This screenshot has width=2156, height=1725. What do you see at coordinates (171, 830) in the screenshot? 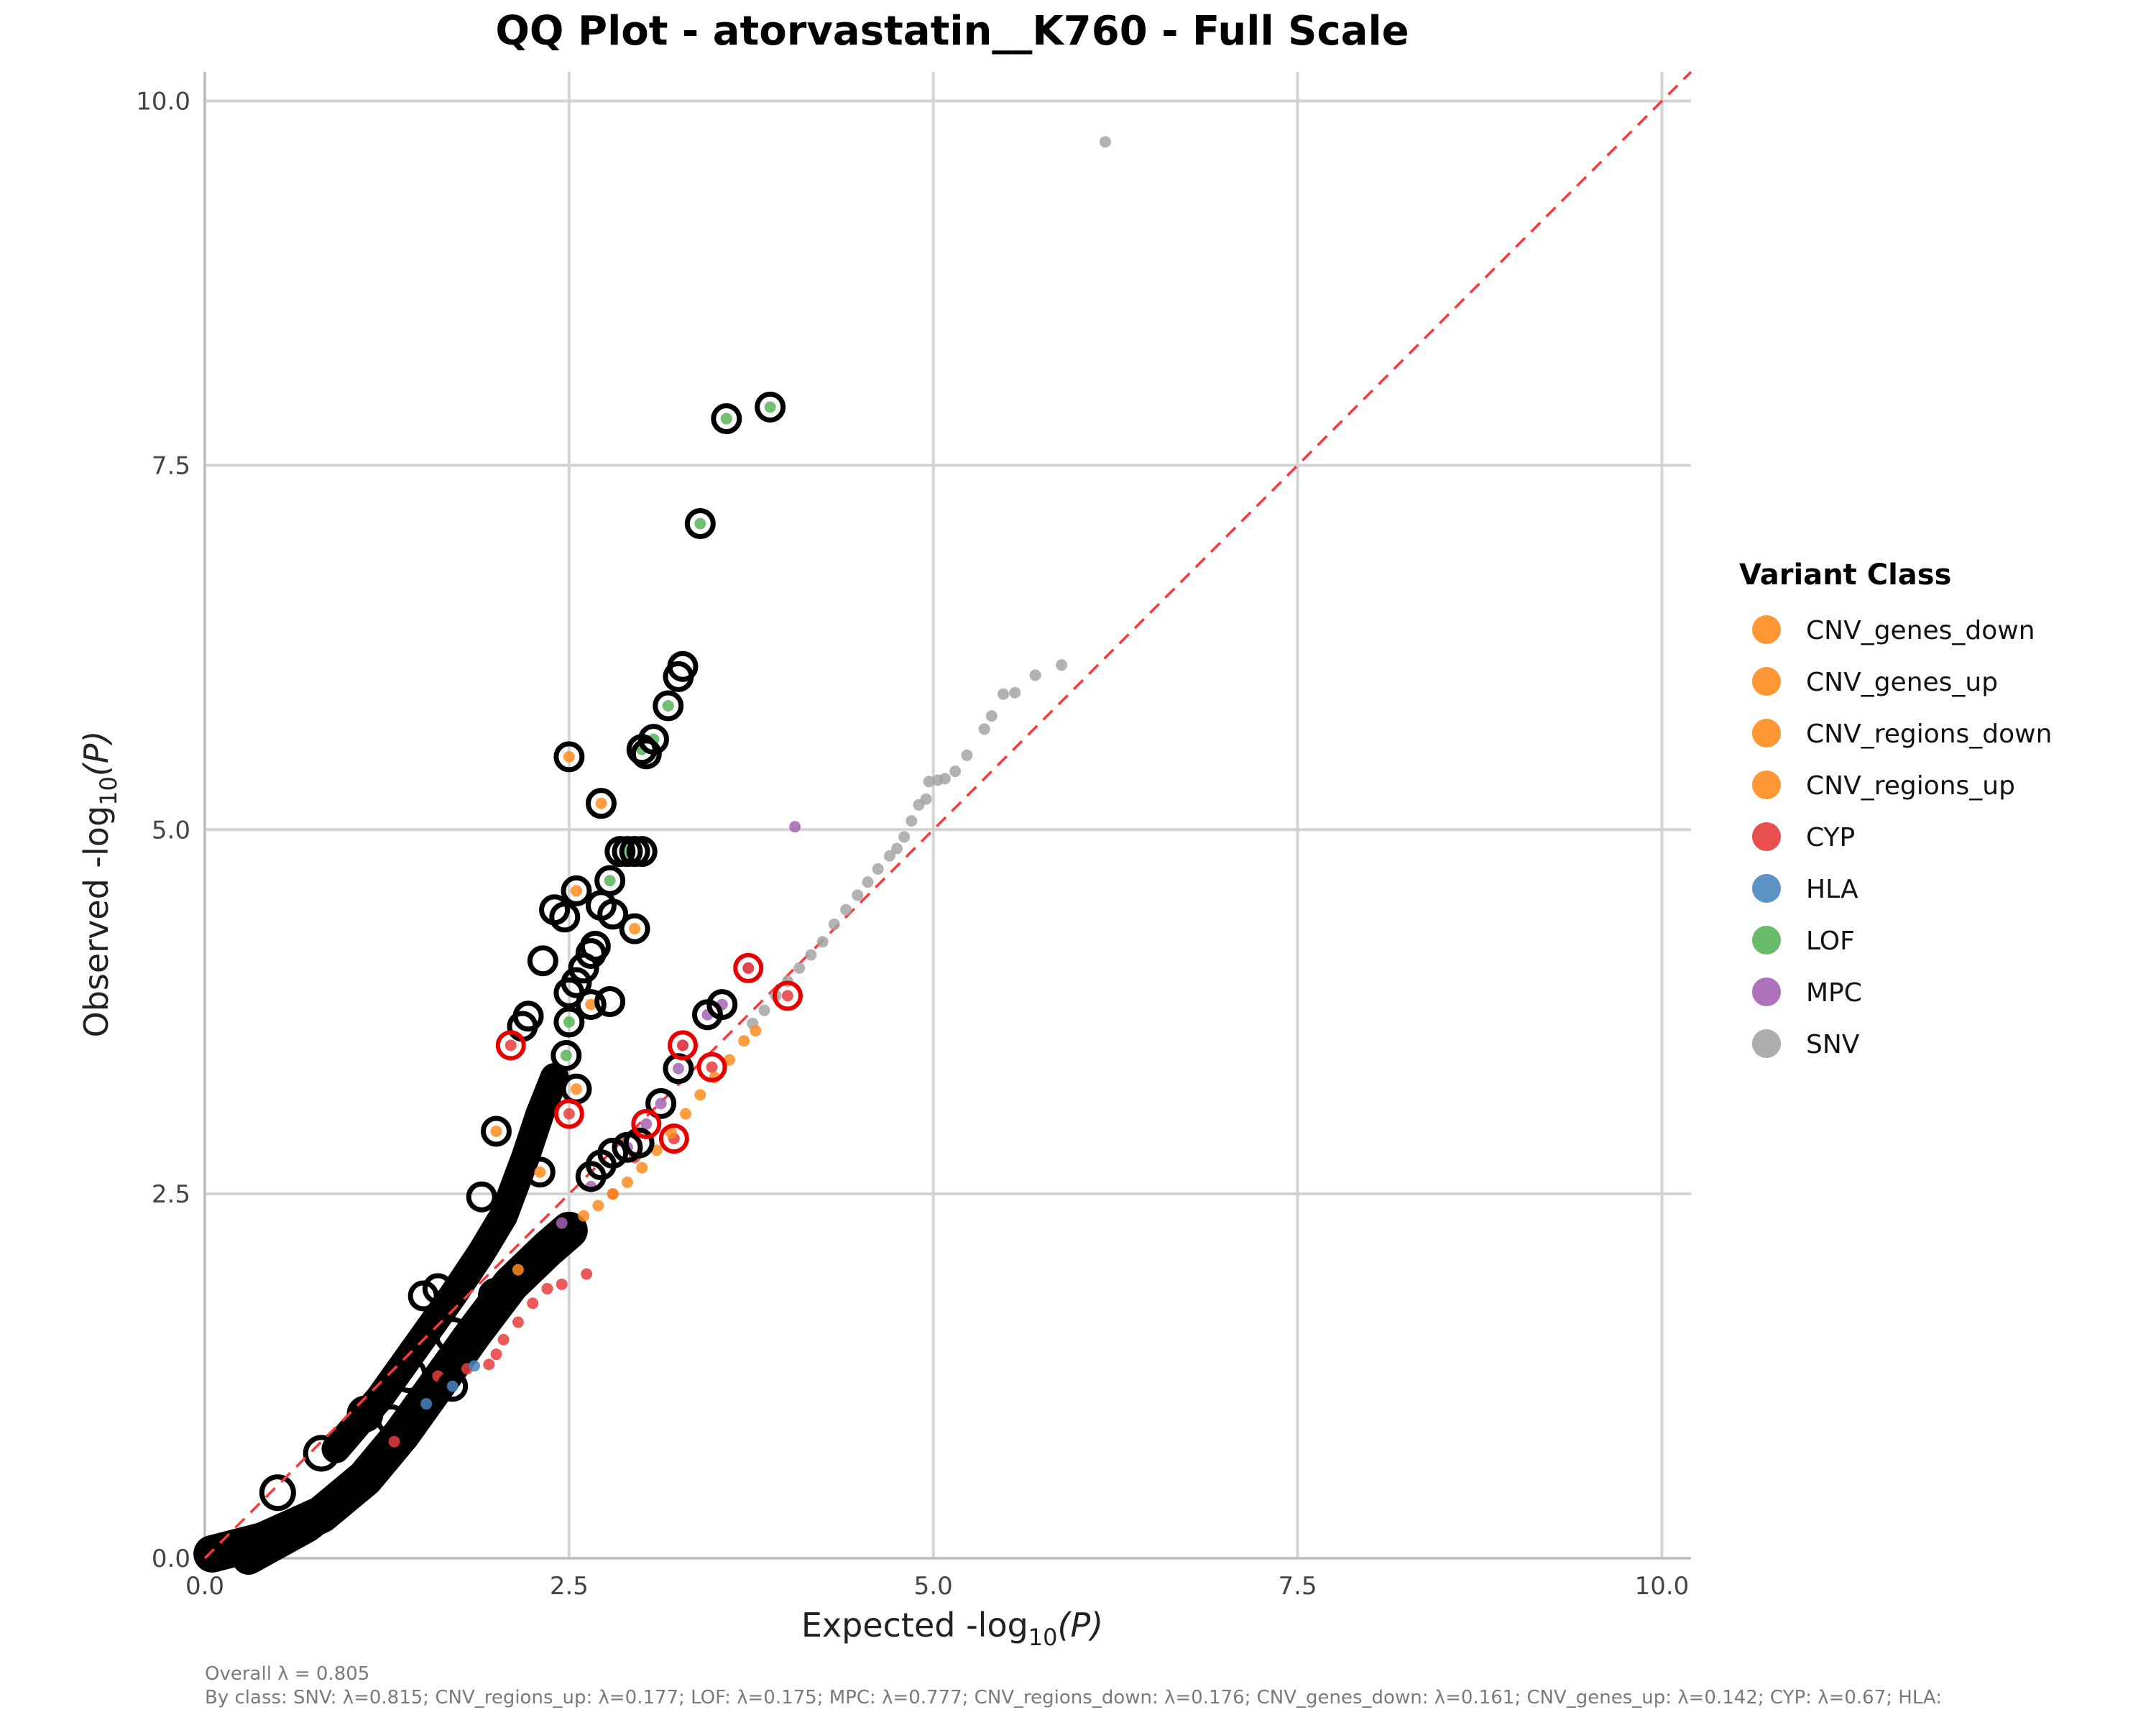
I see `y-tick-label: 5.0` at bounding box center [171, 830].